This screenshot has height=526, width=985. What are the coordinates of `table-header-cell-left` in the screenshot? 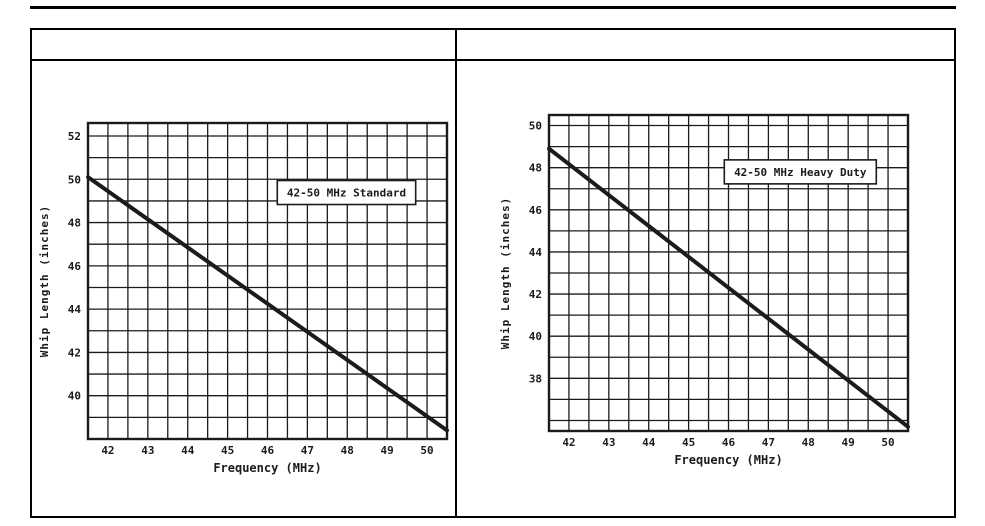 It's located at (244, 45).